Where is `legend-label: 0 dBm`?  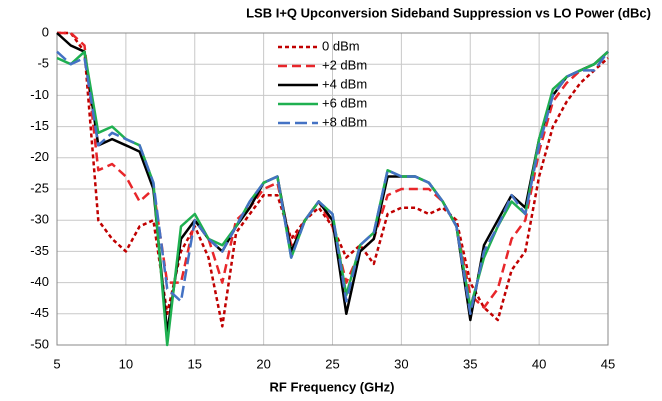 legend-label: 0 dBm is located at coordinates (341, 45).